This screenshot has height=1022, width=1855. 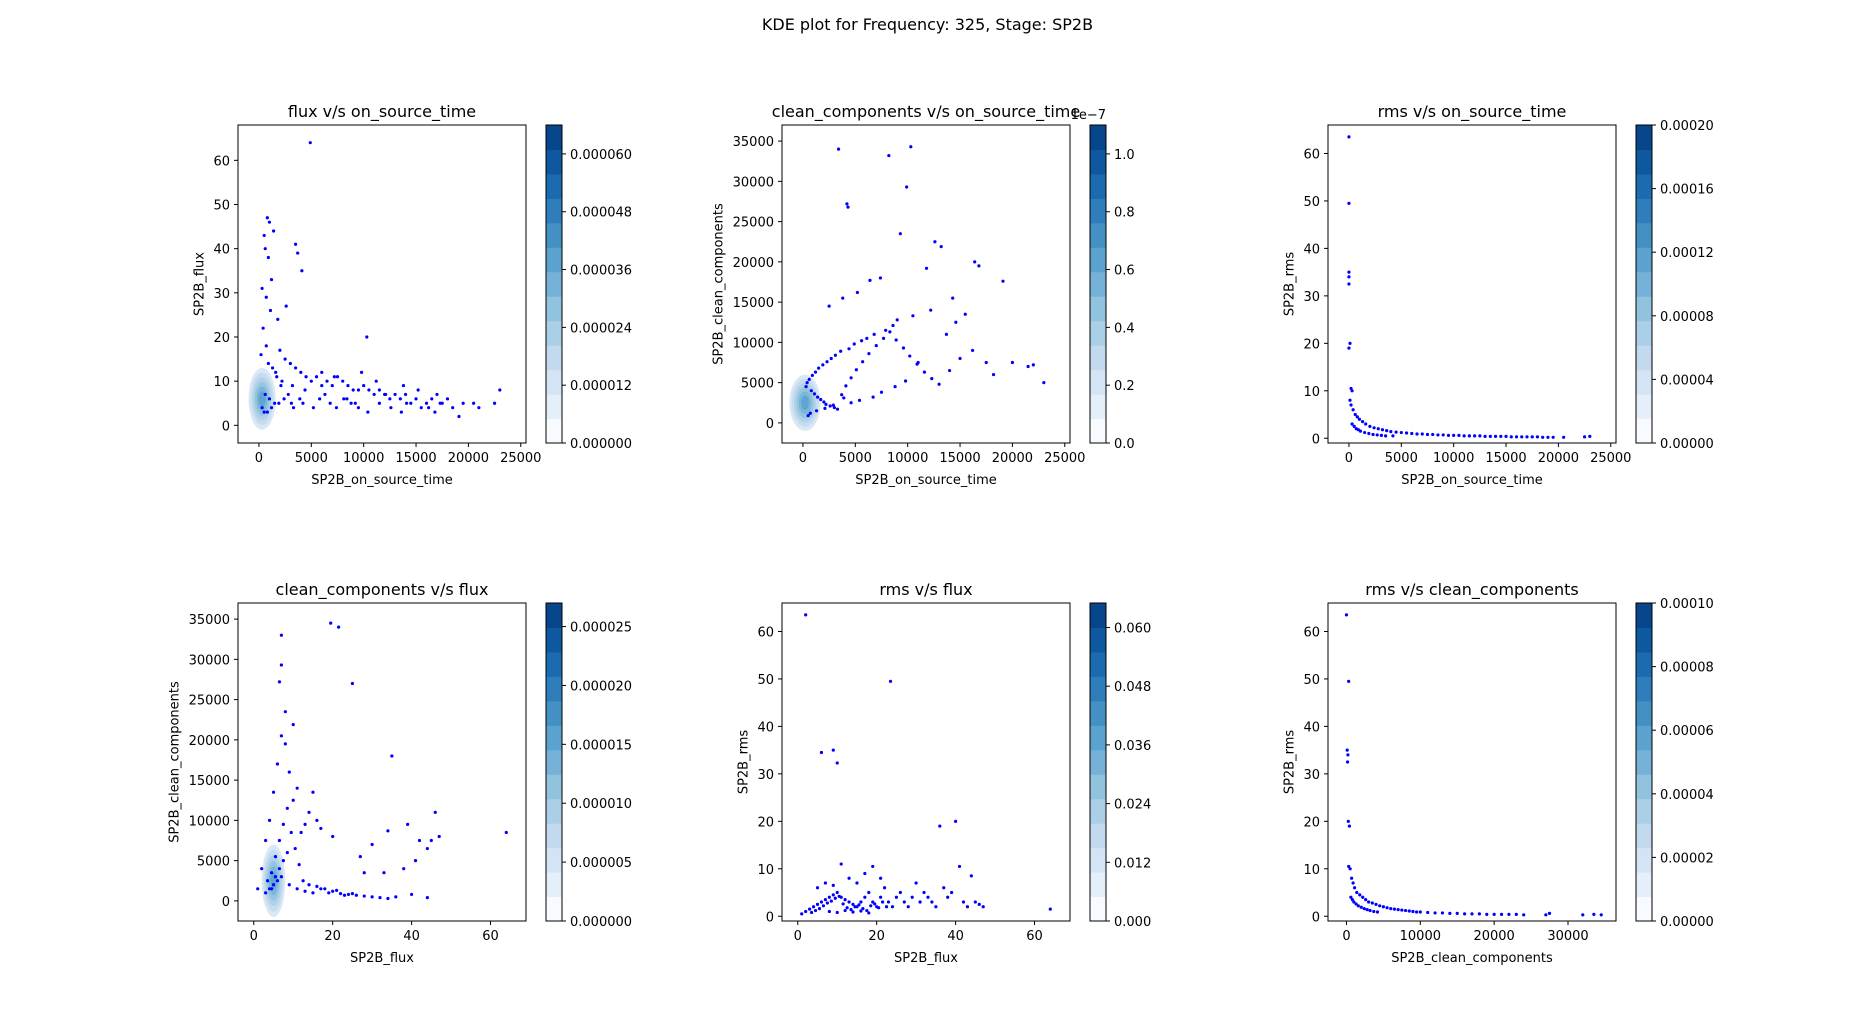 What do you see at coordinates (959, 458) in the screenshot?
I see `x-tick-label: 15000` at bounding box center [959, 458].